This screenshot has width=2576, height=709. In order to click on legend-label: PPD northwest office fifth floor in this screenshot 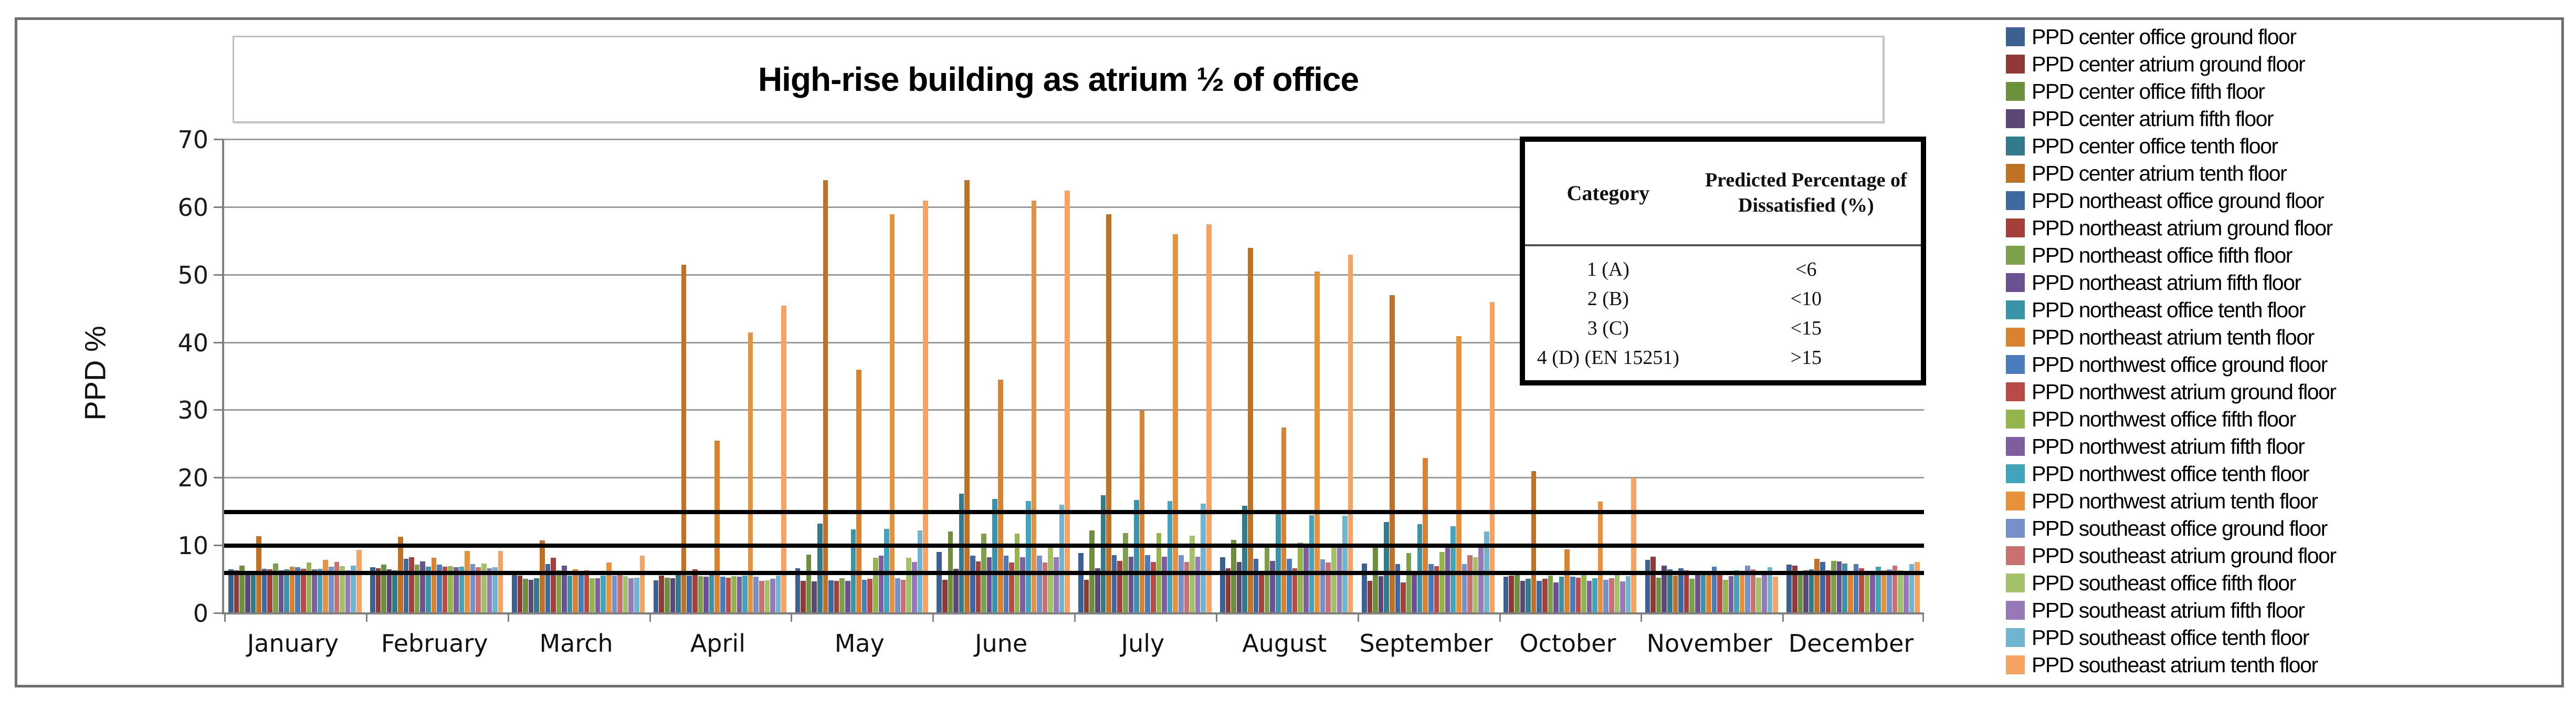, I will do `click(2164, 418)`.